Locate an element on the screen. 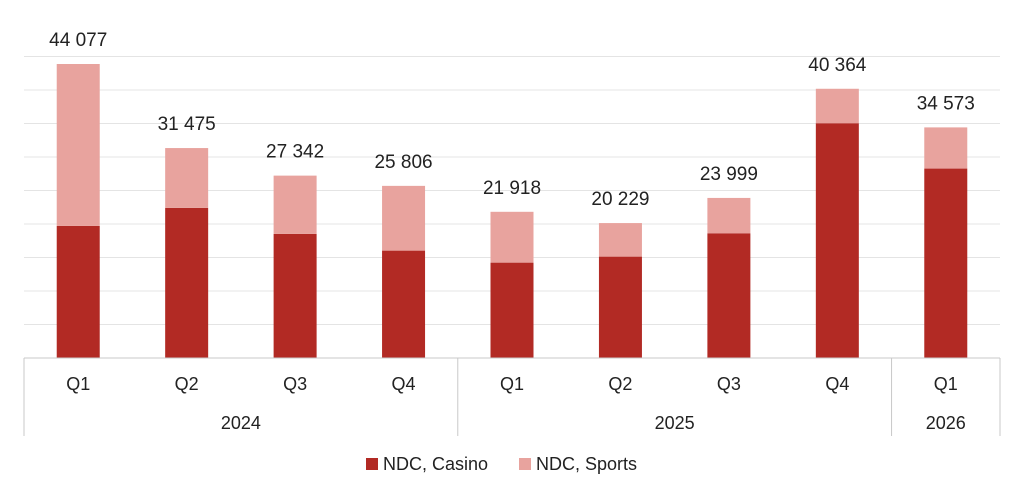 The width and height of the screenshot is (1024, 496). year-group-label: 2024 is located at coordinates (241, 423).